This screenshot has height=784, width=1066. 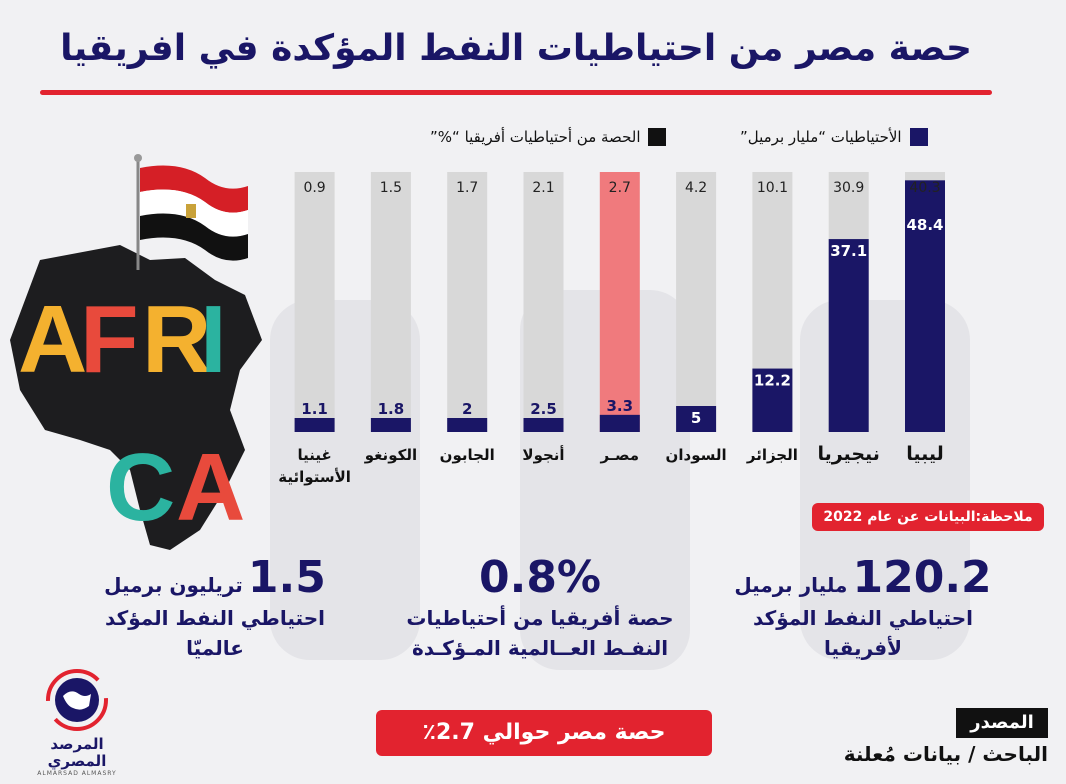 What do you see at coordinates (544, 733) in the screenshot?
I see `egypt-share-callout: حصة مصر حوالي 2.7٪` at bounding box center [544, 733].